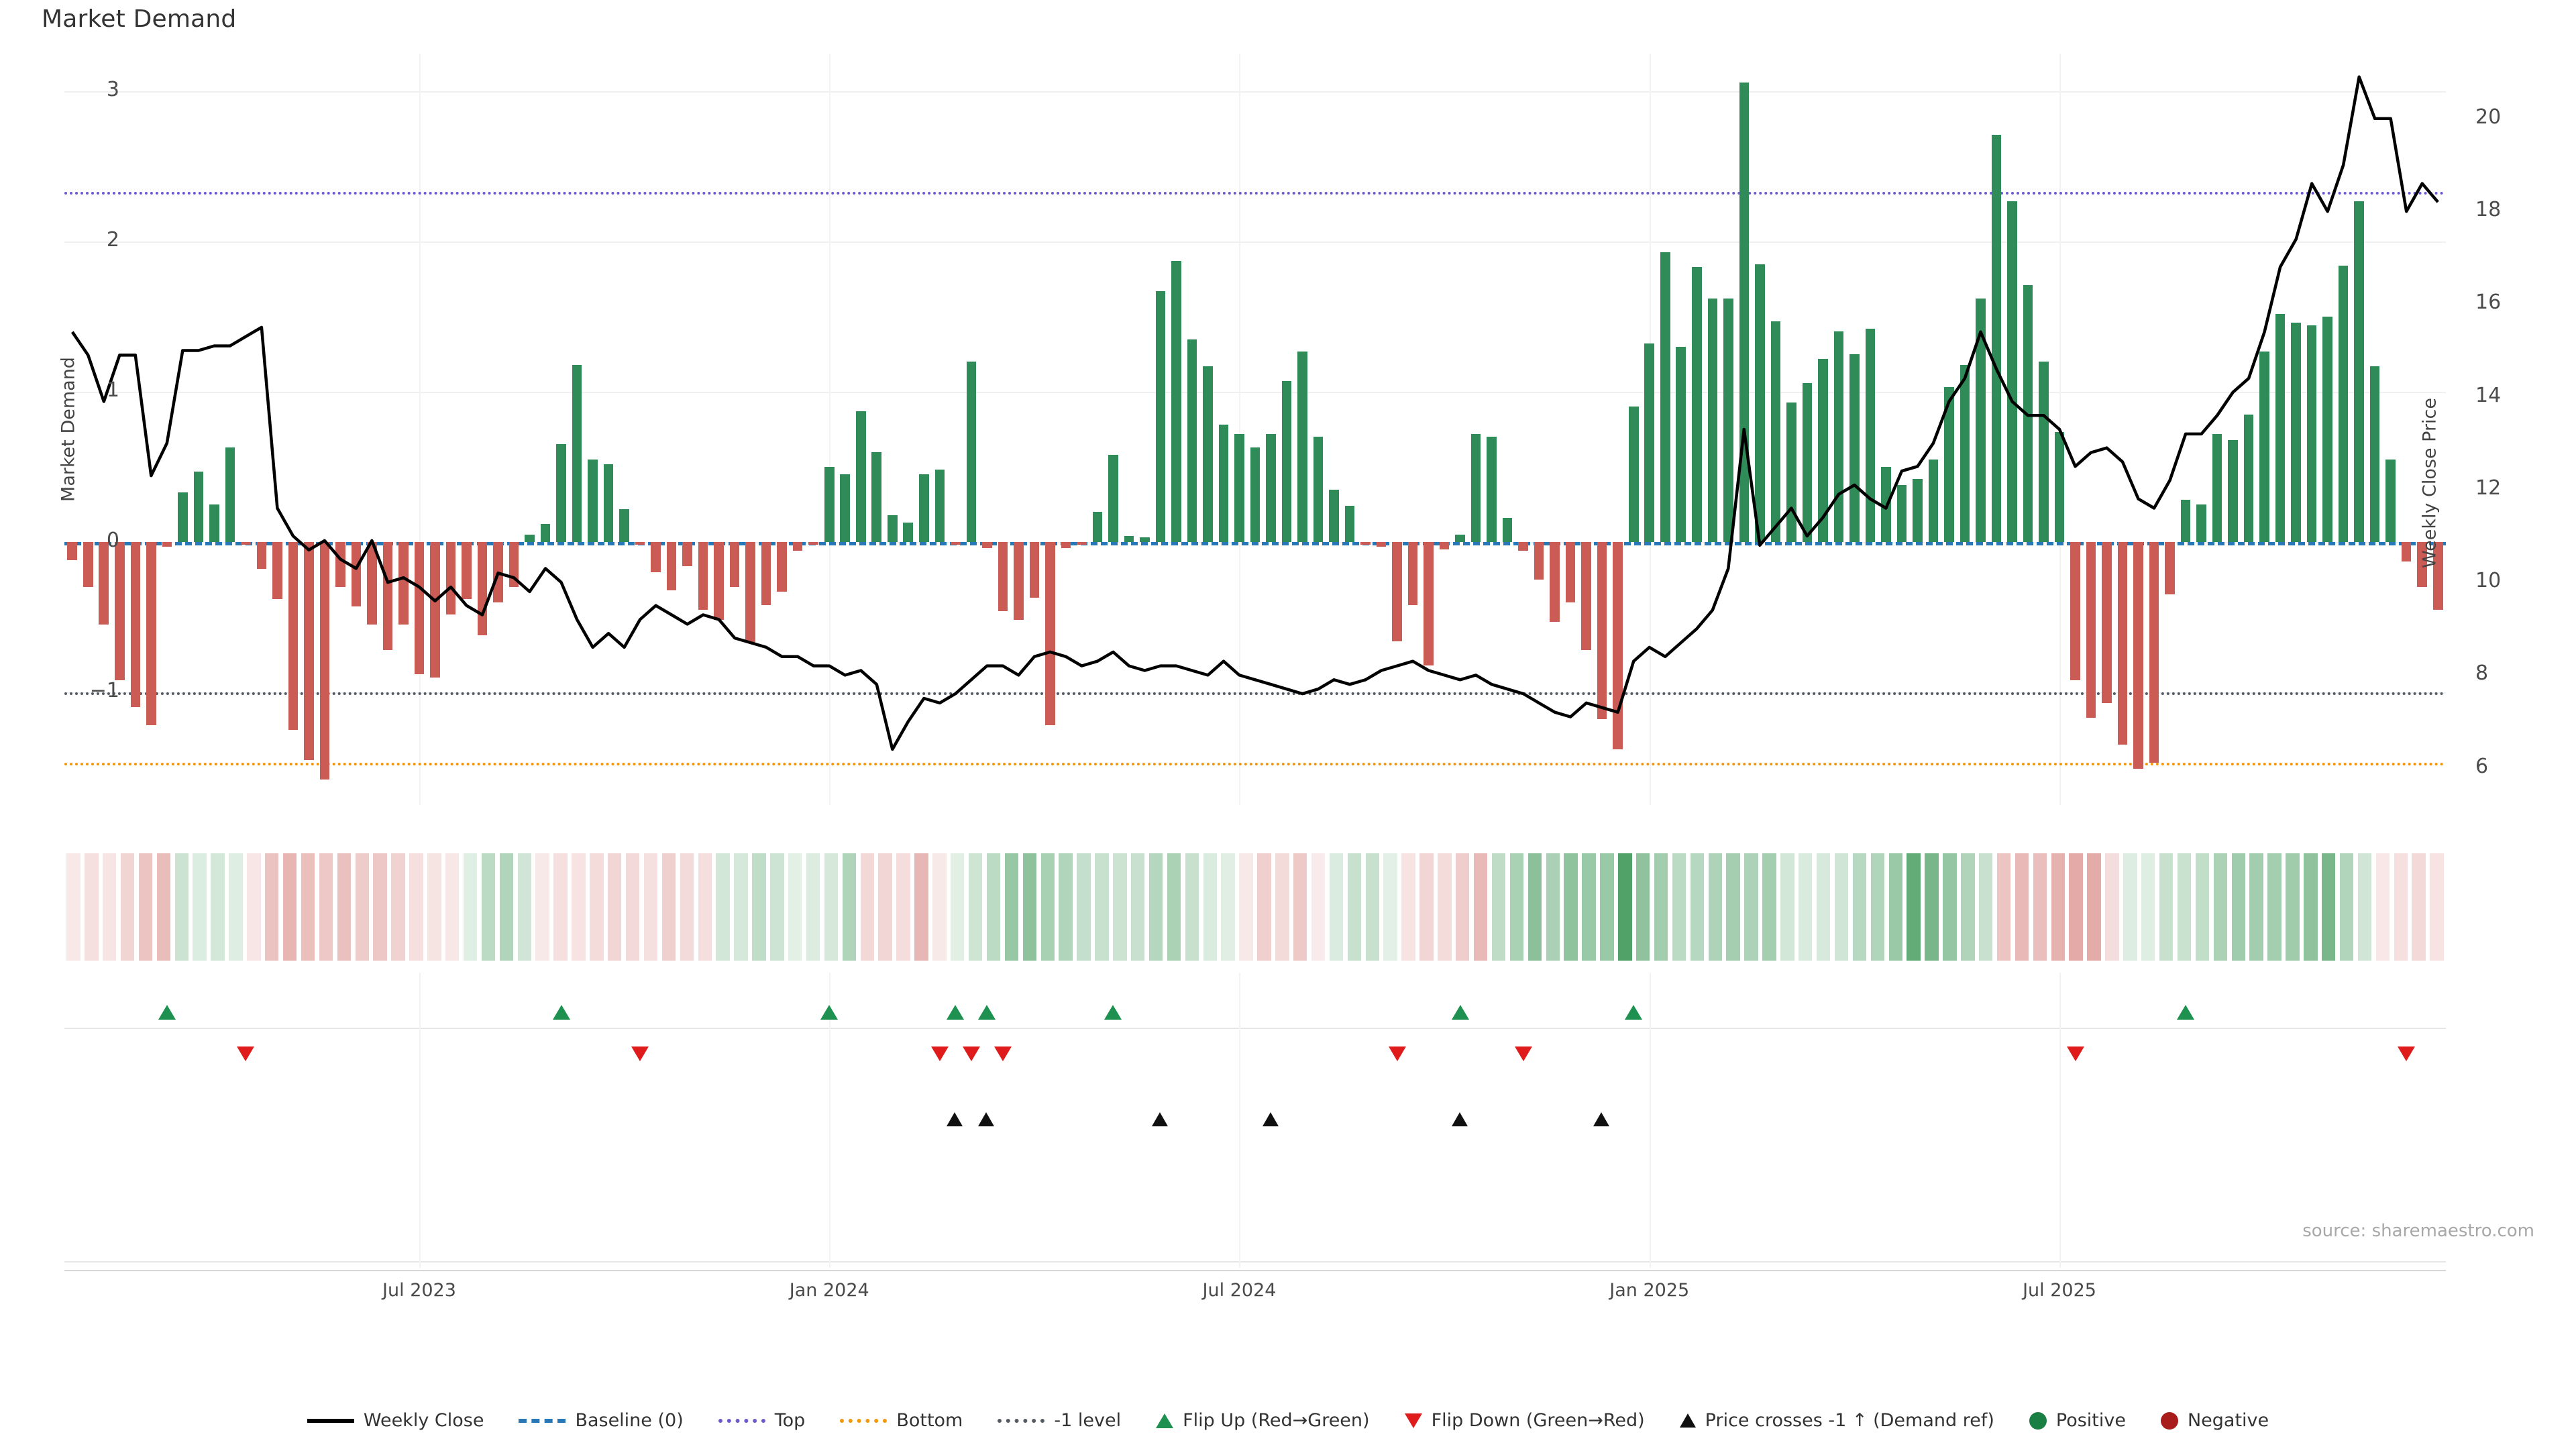 This screenshot has width=2576, height=1449. What do you see at coordinates (790, 1420) in the screenshot?
I see `legend-label: Top` at bounding box center [790, 1420].